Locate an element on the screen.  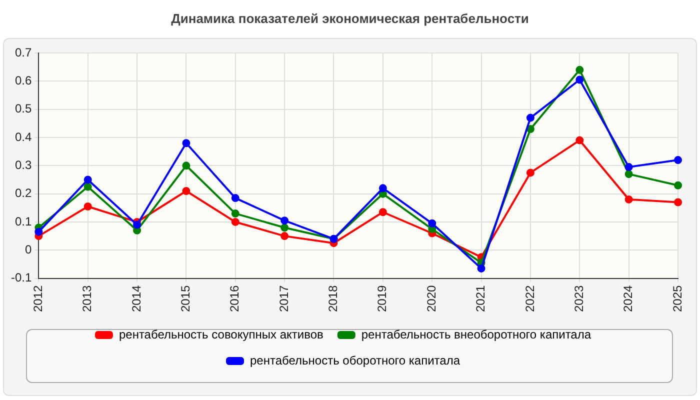
legend-label: рентабельность внеоборотного капитала is located at coordinates (476, 334).